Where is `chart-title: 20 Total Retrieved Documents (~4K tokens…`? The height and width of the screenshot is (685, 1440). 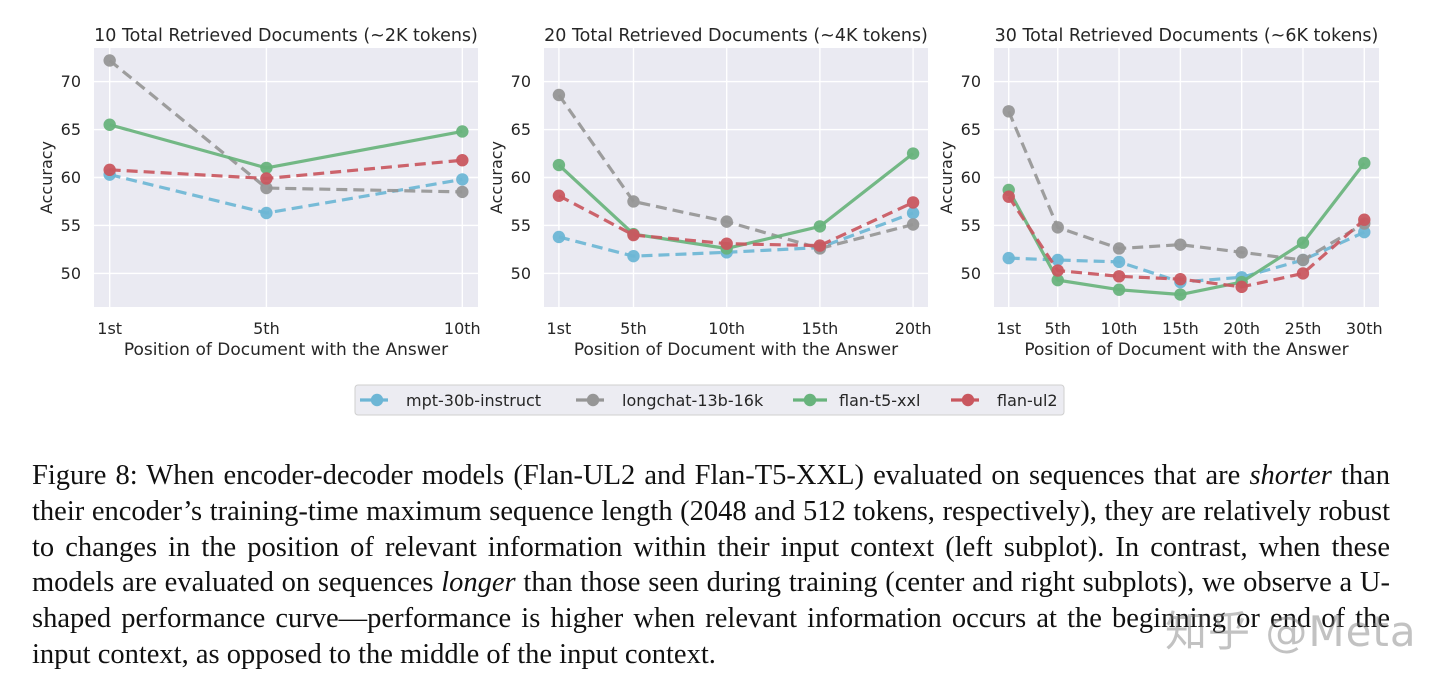
chart-title: 20 Total Retrieved Documents (~4K tokens… is located at coordinates (736, 36).